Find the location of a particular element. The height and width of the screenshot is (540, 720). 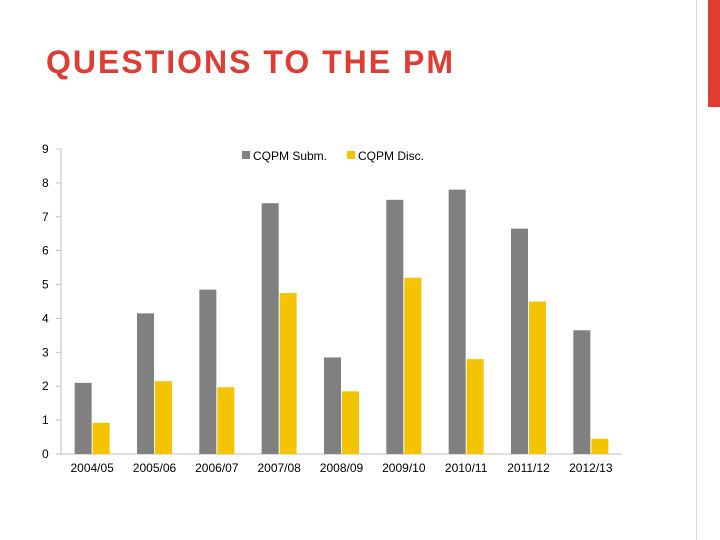

legend-label: CQPM Subm. is located at coordinates (290, 156).